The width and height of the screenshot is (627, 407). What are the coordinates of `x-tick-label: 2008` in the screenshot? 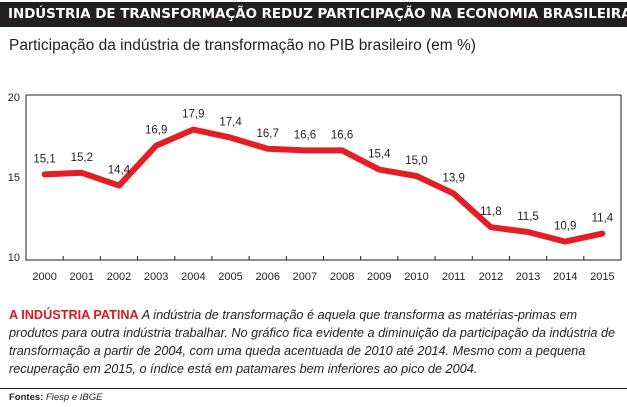 It's located at (342, 277).